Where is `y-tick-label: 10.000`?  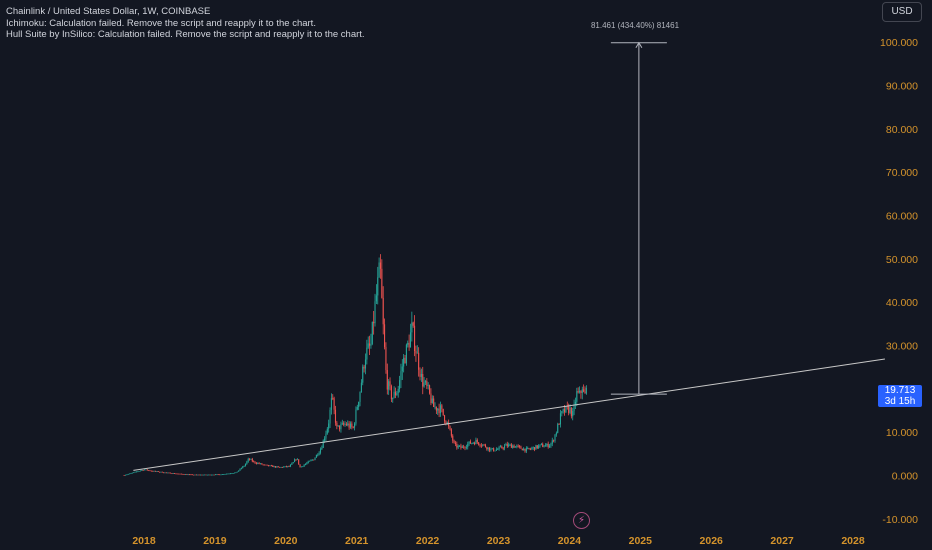
y-tick-label: 10.000 is located at coordinates (902, 433).